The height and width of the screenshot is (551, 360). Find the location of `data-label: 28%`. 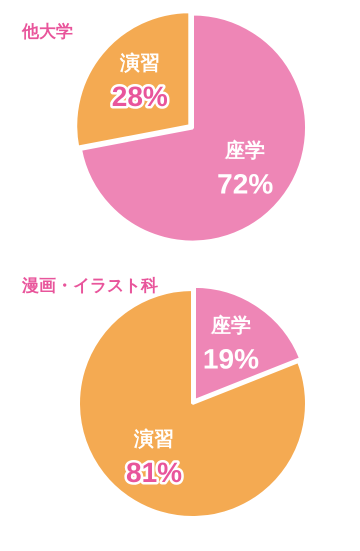

data-label: 28% is located at coordinates (140, 96).